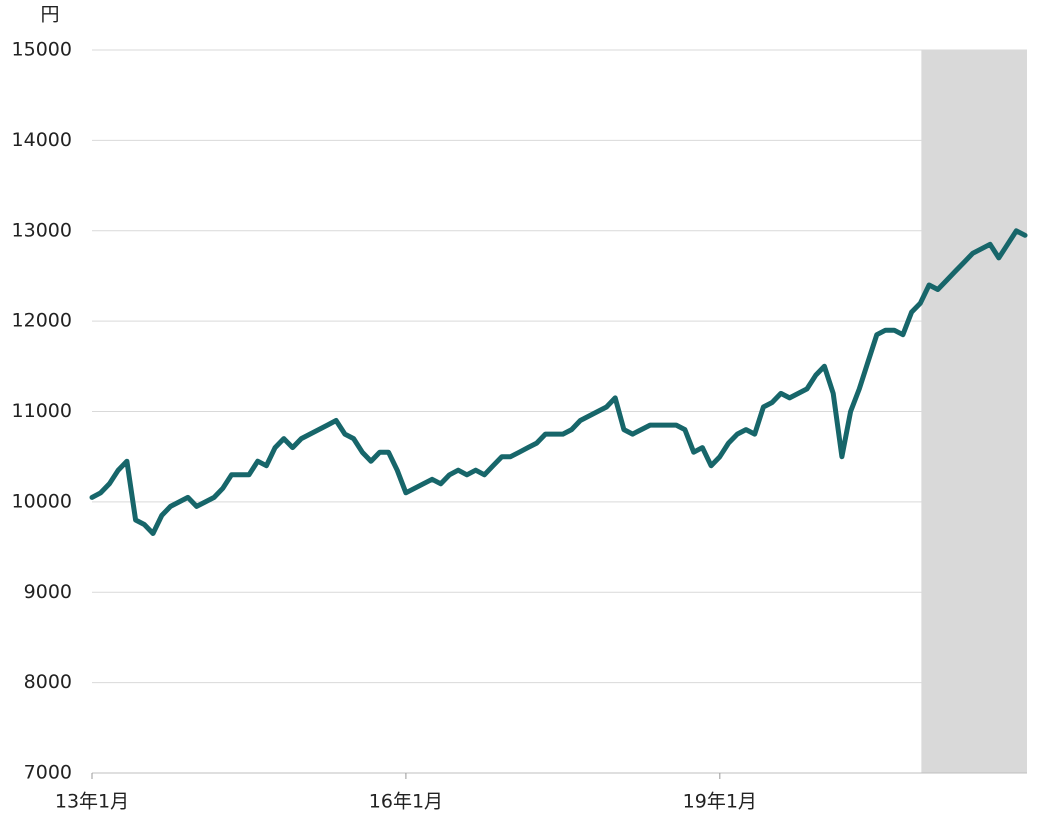 The image size is (1038, 823). I want to click on y-tick-label: 8000, so click(48, 682).